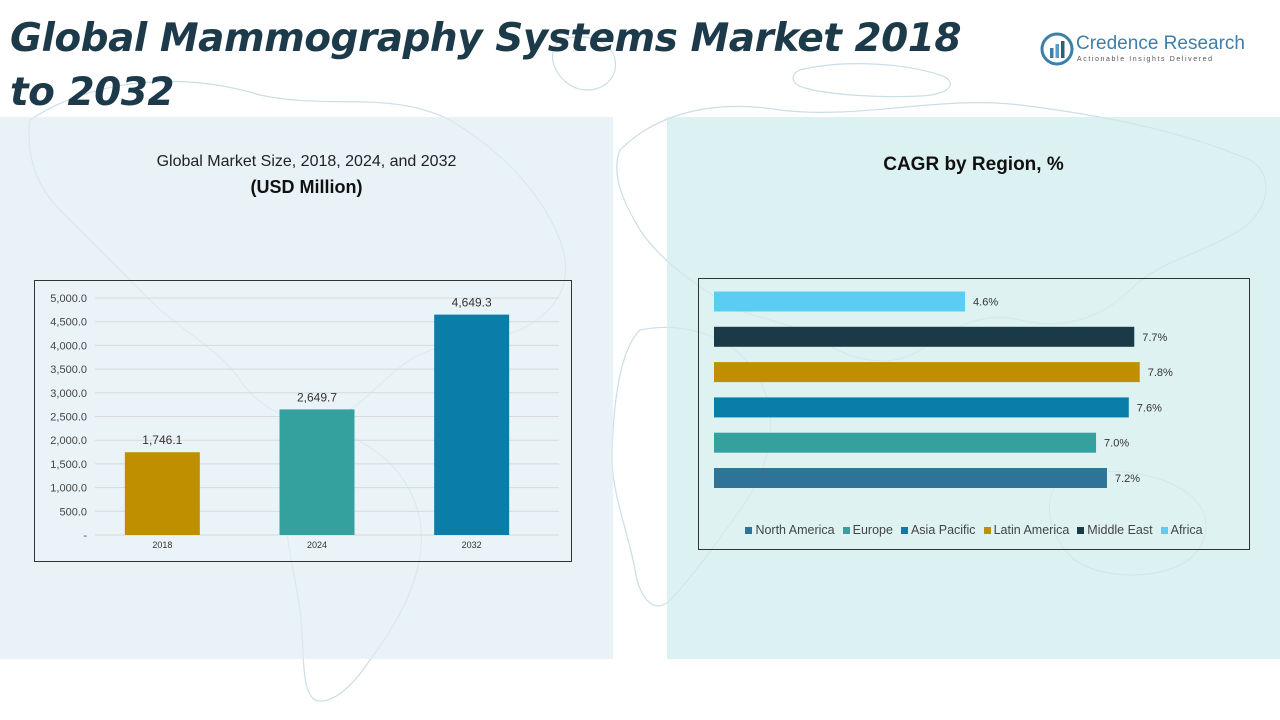 The image size is (1280, 720). Describe the element at coordinates (921, 407) in the screenshot. I see `cagr-bar-asia-pacific` at that location.